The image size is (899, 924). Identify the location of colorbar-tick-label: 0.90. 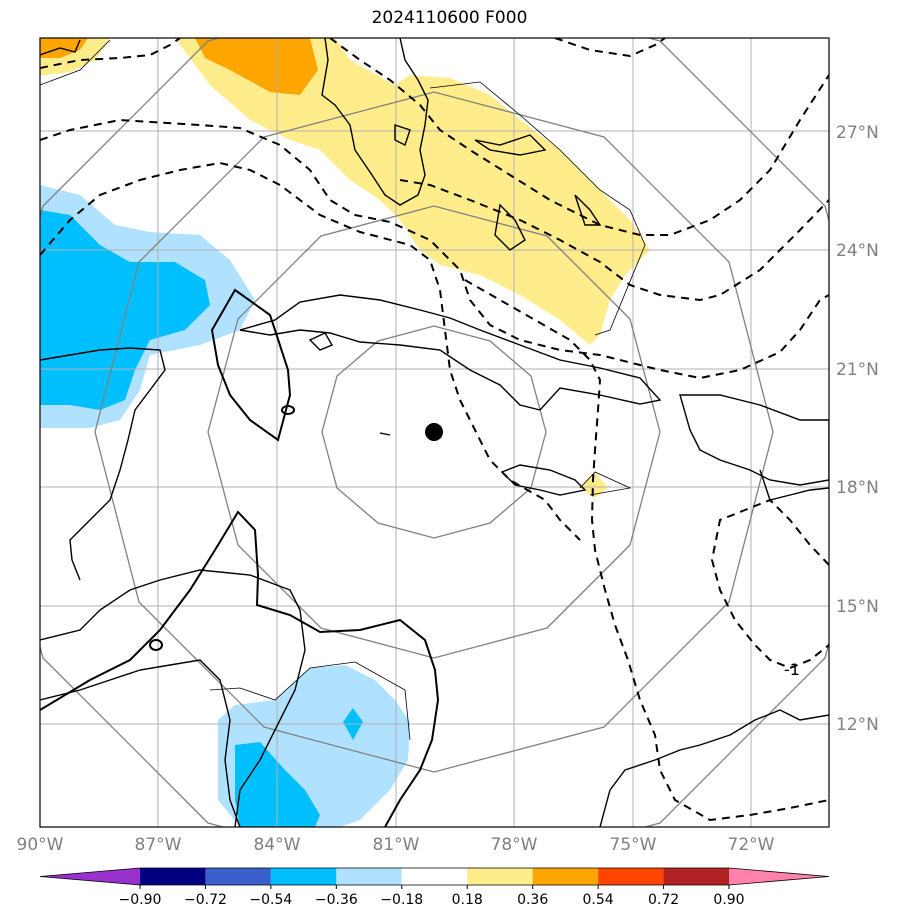
(728, 900).